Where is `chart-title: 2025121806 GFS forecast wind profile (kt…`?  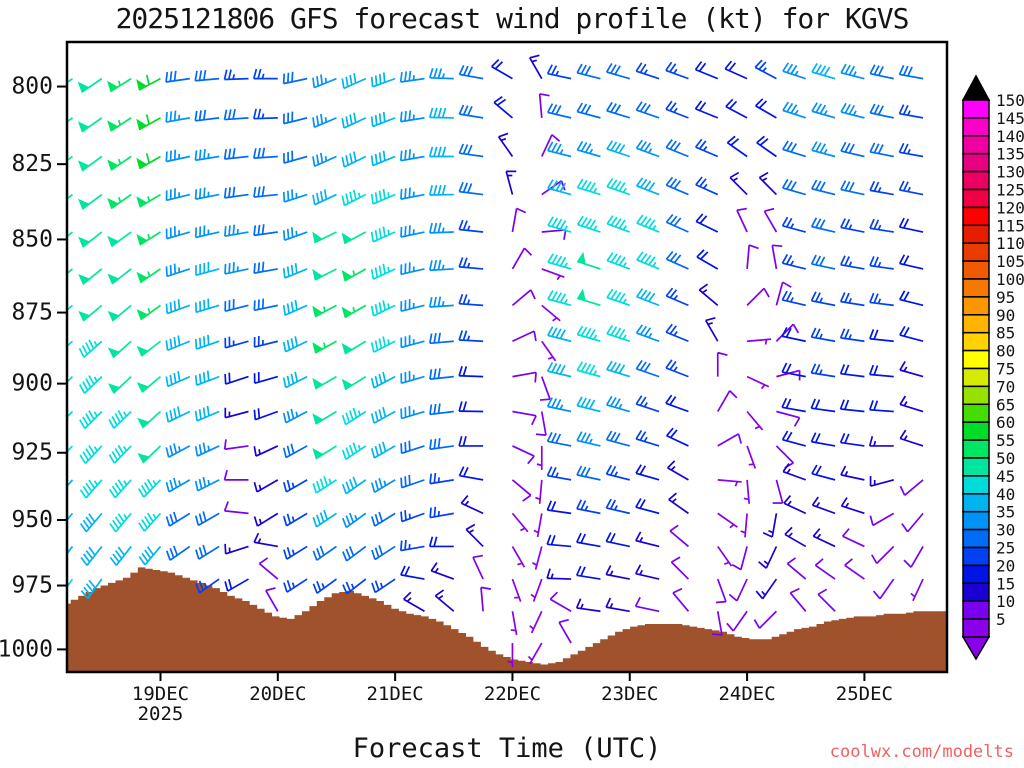
chart-title: 2025121806 GFS forecast wind profile (kt… is located at coordinates (512, 18).